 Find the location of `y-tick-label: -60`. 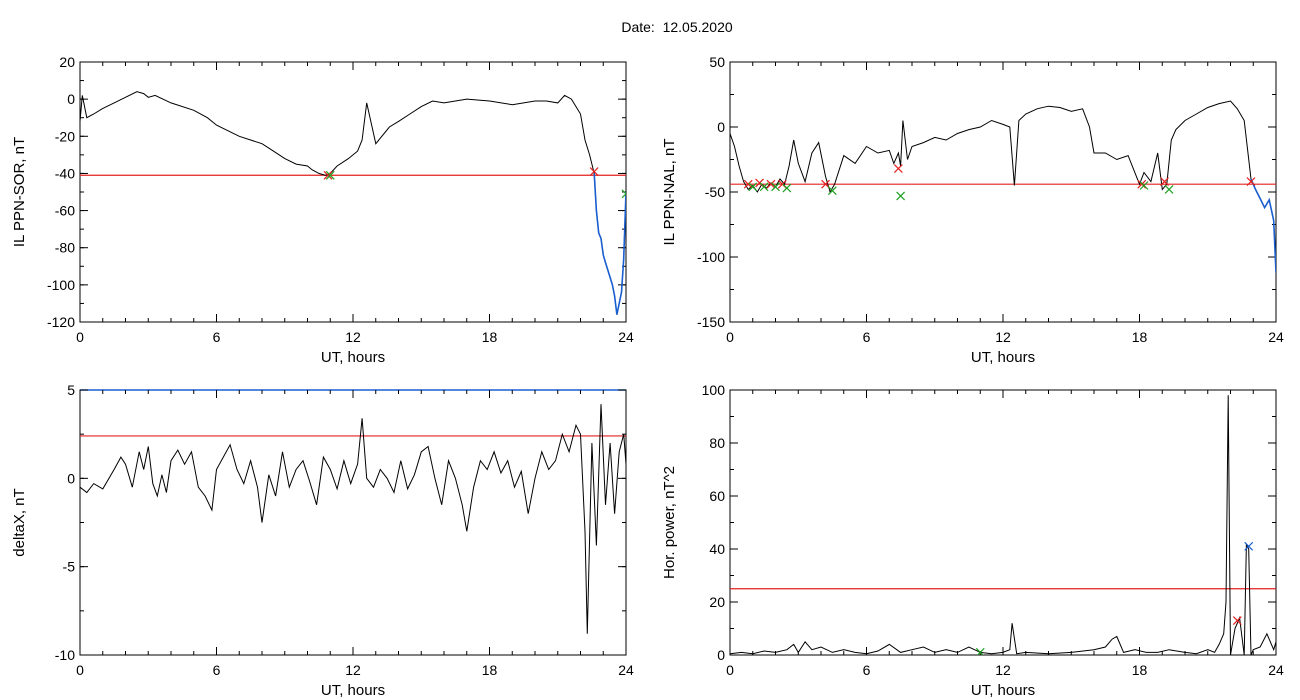

y-tick-label: -60 is located at coordinates (65, 211).